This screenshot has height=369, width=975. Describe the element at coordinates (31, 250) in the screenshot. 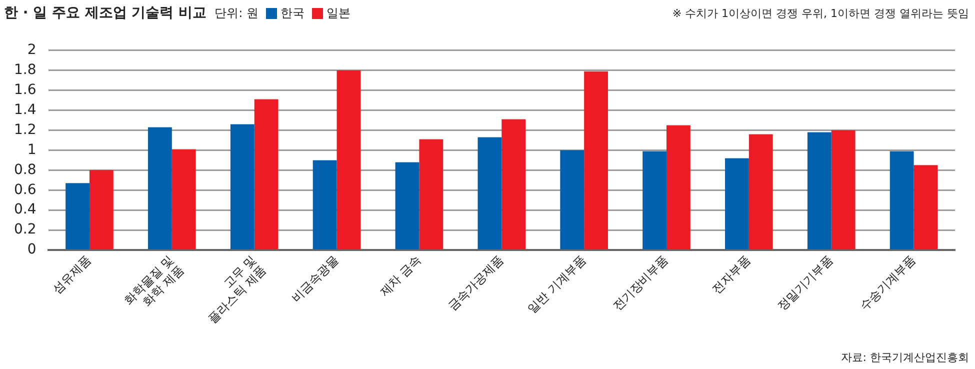

I see `y-tick-label: 0` at that location.